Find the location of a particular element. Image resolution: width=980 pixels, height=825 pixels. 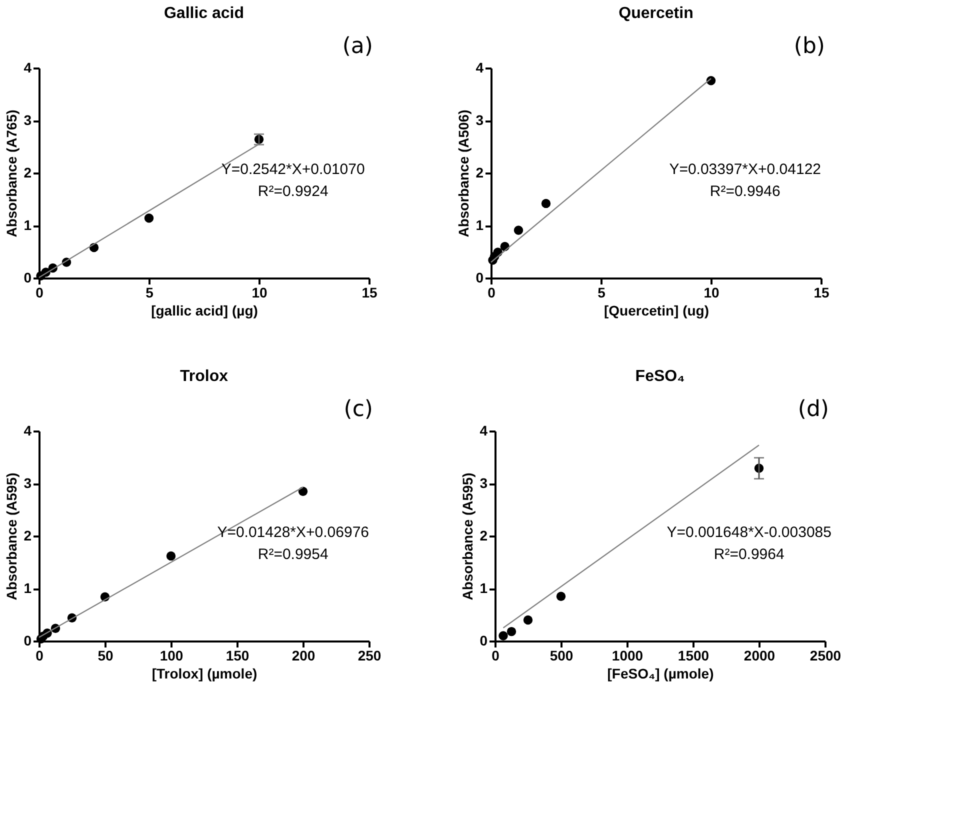

chart-title: Gallic acid is located at coordinates (204, 13).